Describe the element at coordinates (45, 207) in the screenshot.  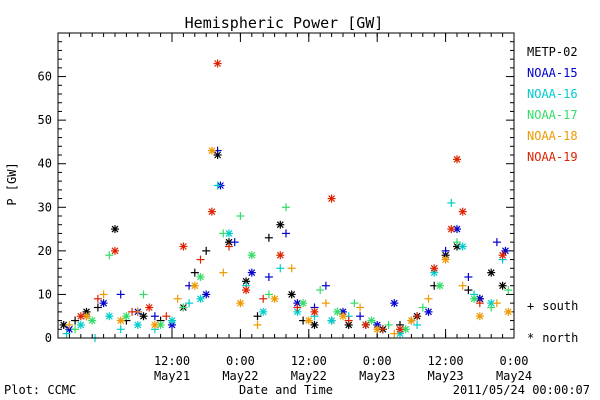
I see `y-tick-label: 30` at that location.